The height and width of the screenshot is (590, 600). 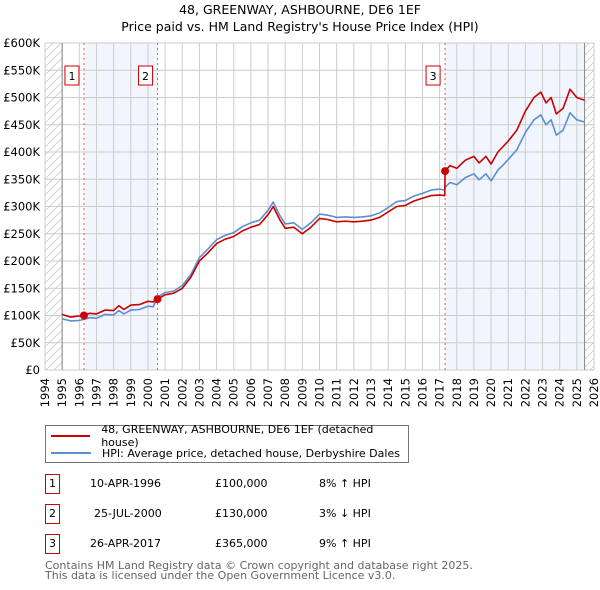 What do you see at coordinates (508, 392) in the screenshot?
I see `x-tick-label: 2021` at bounding box center [508, 392].